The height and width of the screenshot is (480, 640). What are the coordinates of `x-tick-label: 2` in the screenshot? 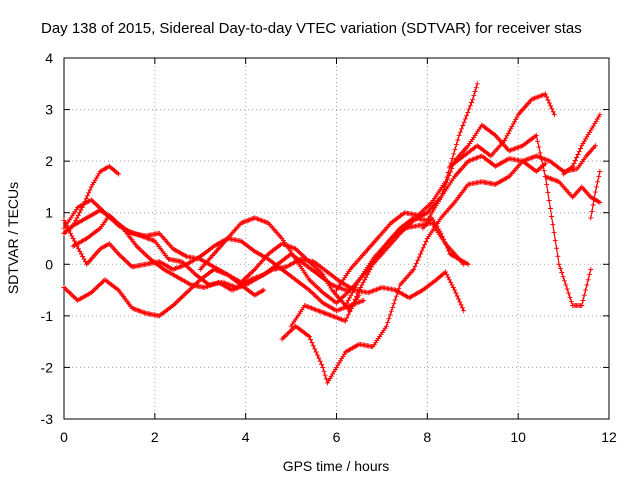 It's located at (155, 437).